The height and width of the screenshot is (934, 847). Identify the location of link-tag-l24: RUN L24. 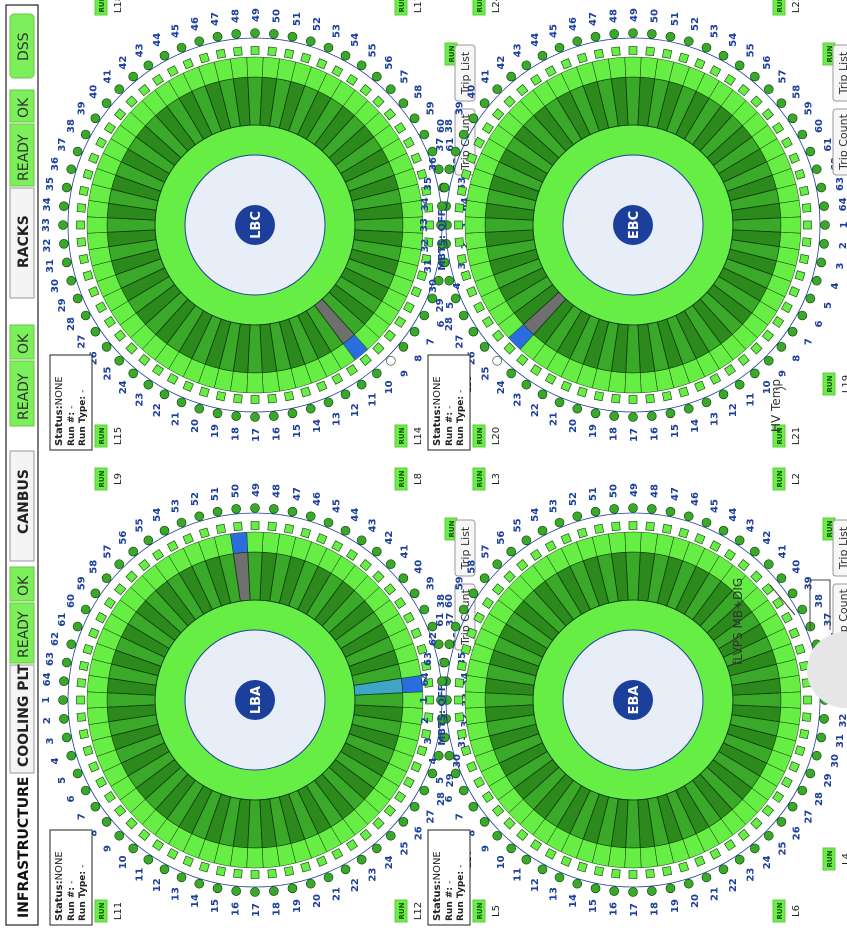
(487, 8).